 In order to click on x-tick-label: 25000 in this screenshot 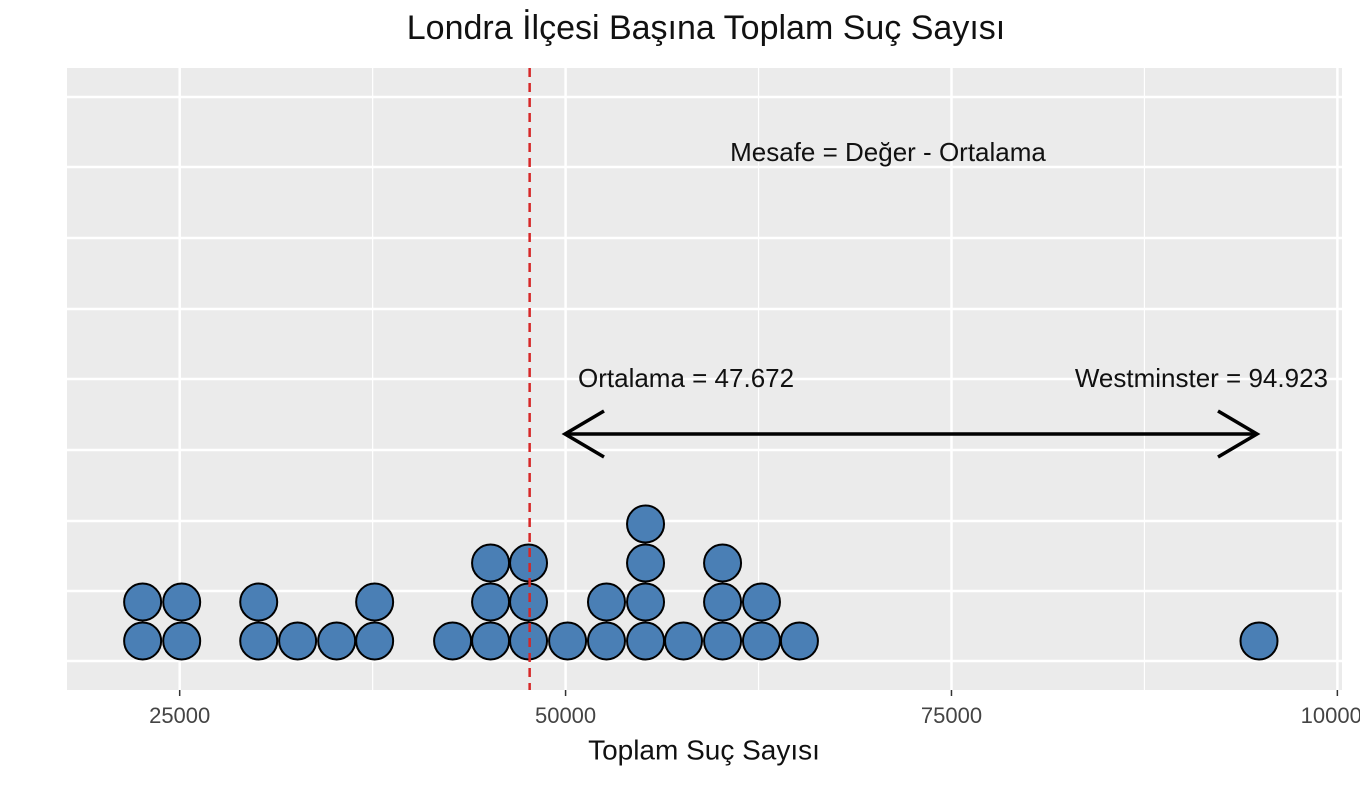, I will do `click(179, 715)`.